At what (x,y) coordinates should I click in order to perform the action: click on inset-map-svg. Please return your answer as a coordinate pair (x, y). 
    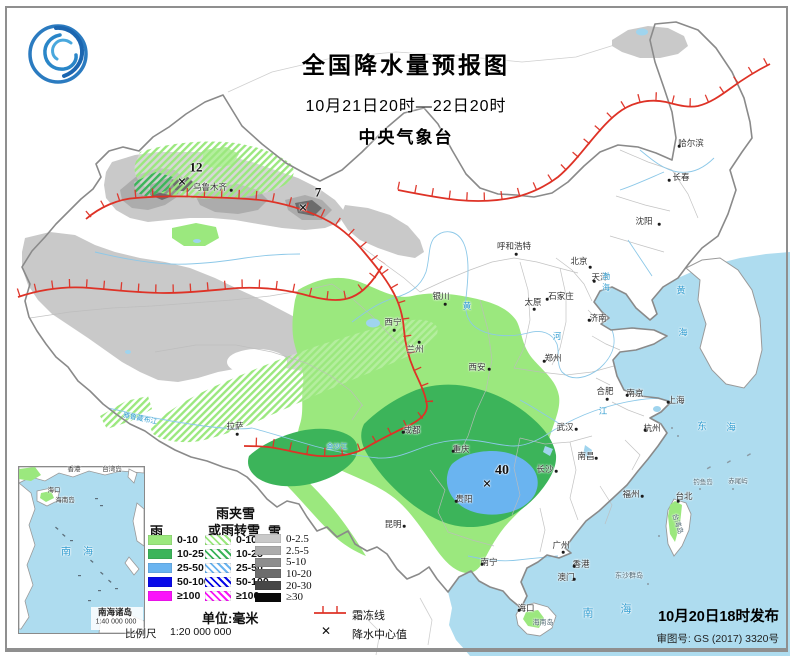
    Looking at the image, I should click on (81, 550).